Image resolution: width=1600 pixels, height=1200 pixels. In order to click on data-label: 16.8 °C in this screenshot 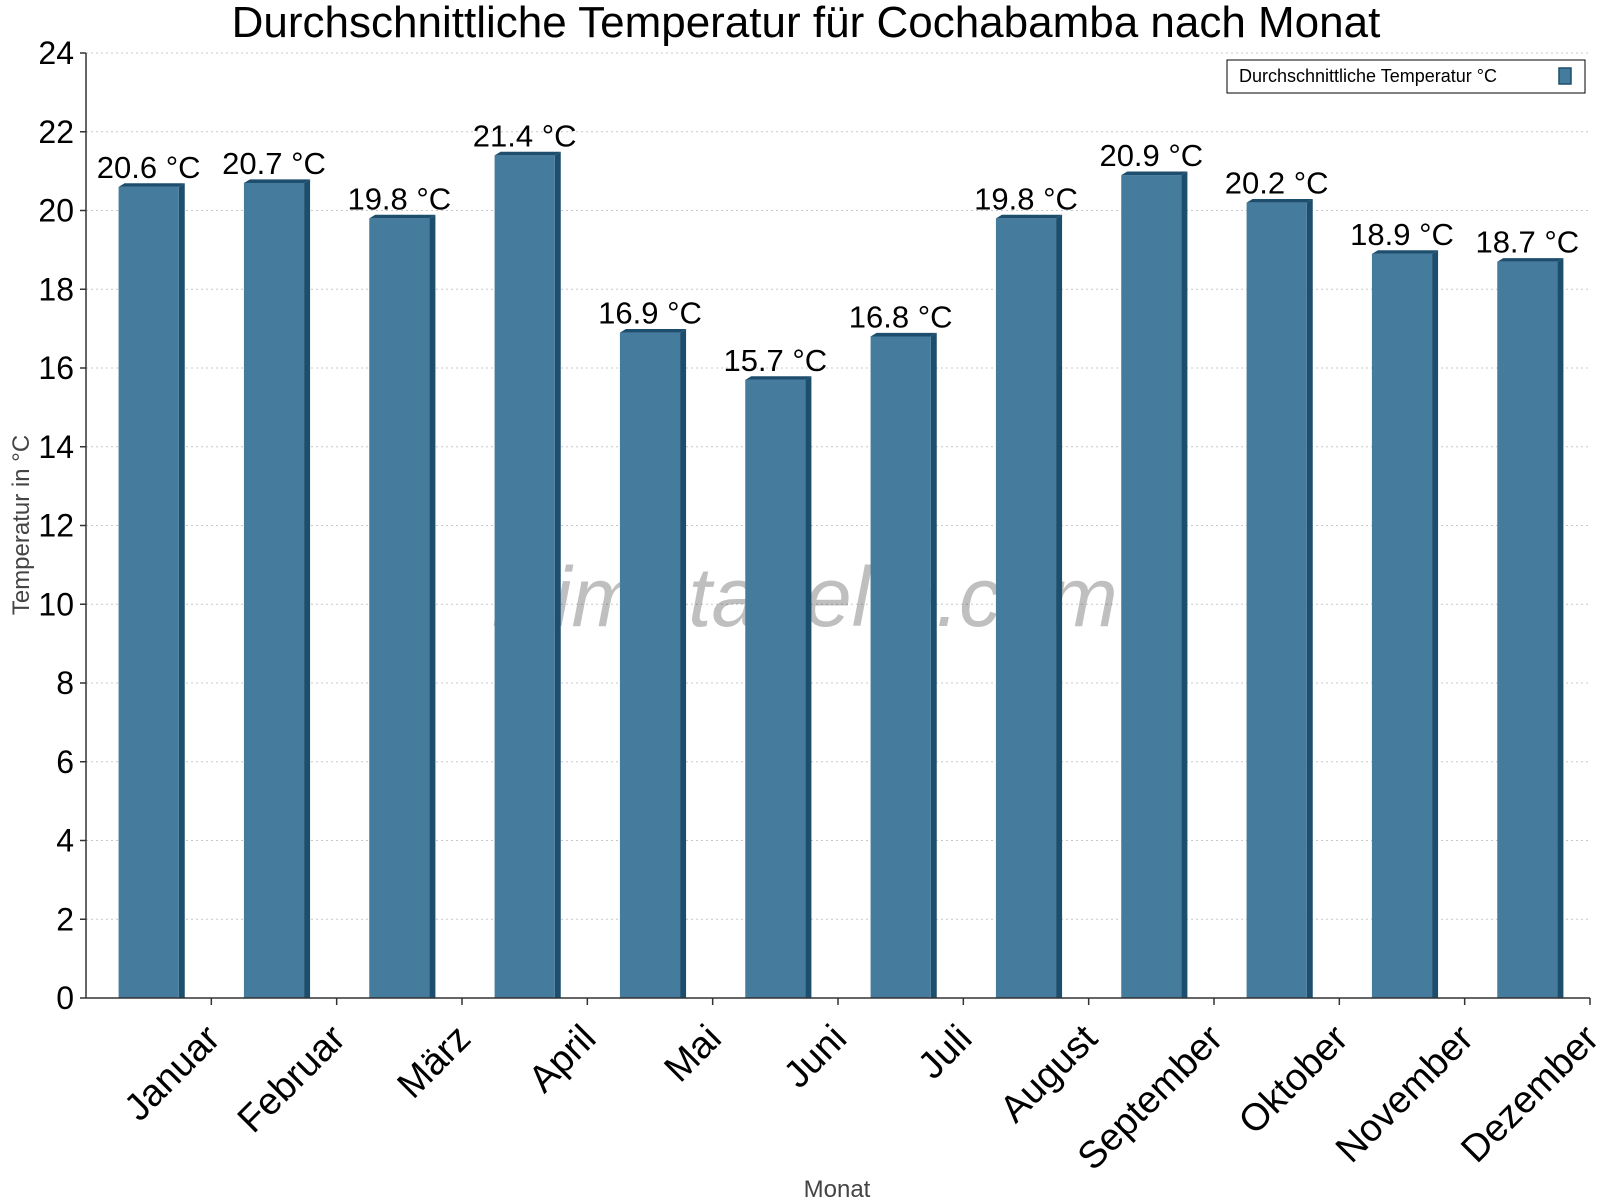, I will do `click(901, 317)`.